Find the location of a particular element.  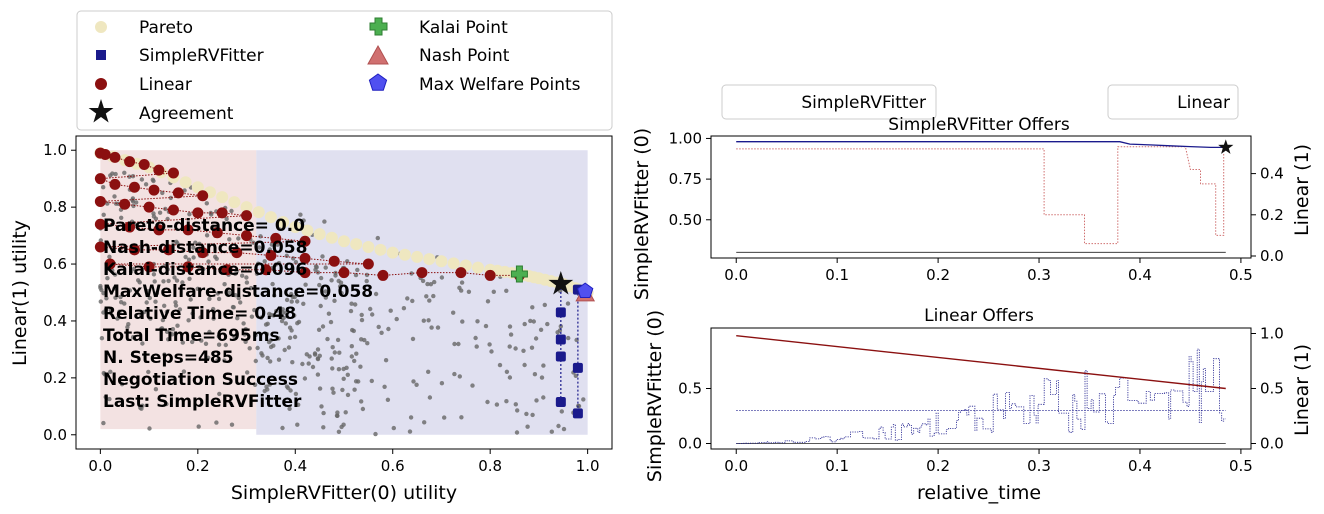

linear-offers-title: Linear Offers is located at coordinates (979, 316).